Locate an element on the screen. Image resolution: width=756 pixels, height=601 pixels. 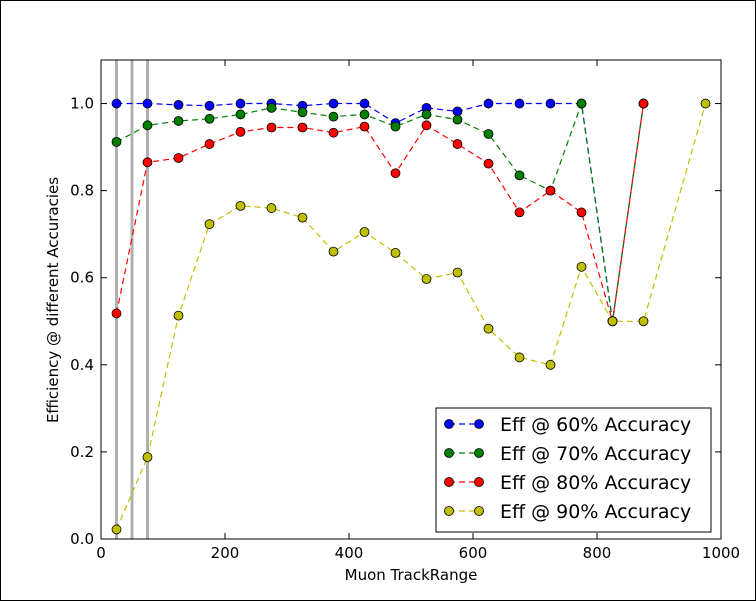
y-tick-label: 0.2 is located at coordinates (82, 452).